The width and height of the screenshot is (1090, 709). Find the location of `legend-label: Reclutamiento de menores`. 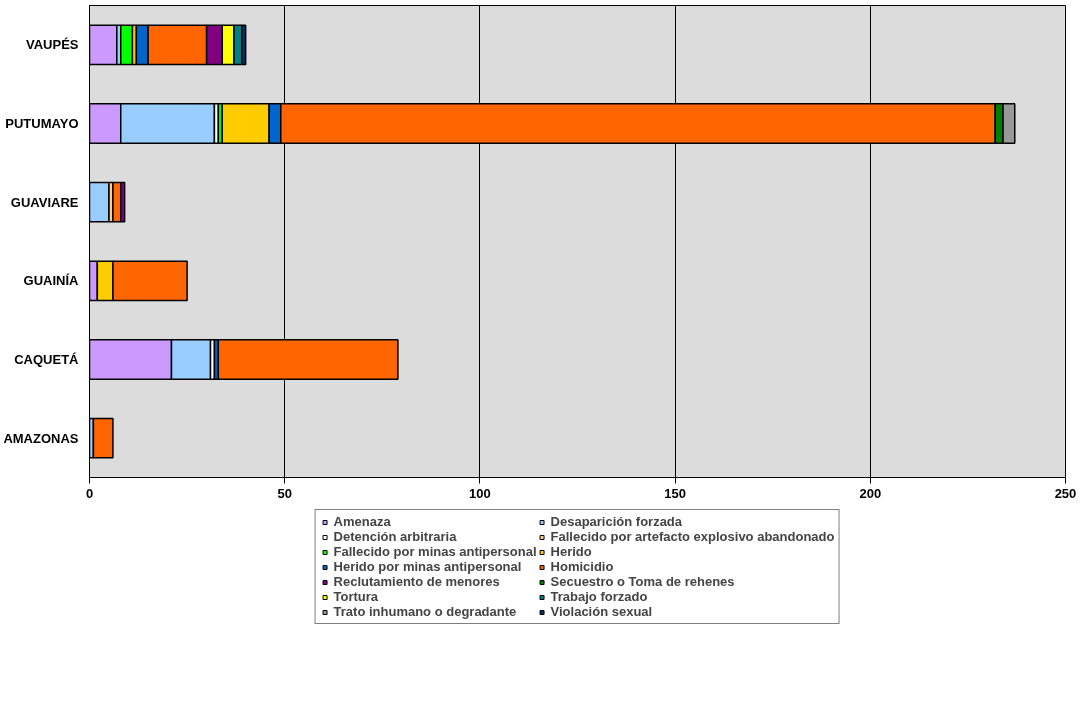

legend-label: Reclutamiento de menores is located at coordinates (416, 581).